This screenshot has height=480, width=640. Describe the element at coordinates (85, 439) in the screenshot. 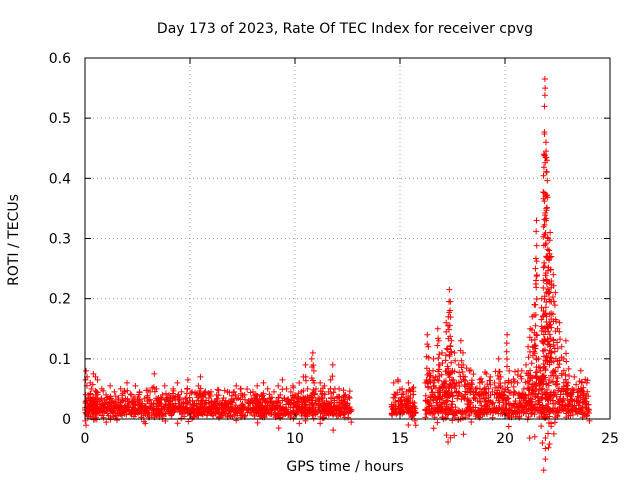

I see `x-tick-label: 0` at that location.